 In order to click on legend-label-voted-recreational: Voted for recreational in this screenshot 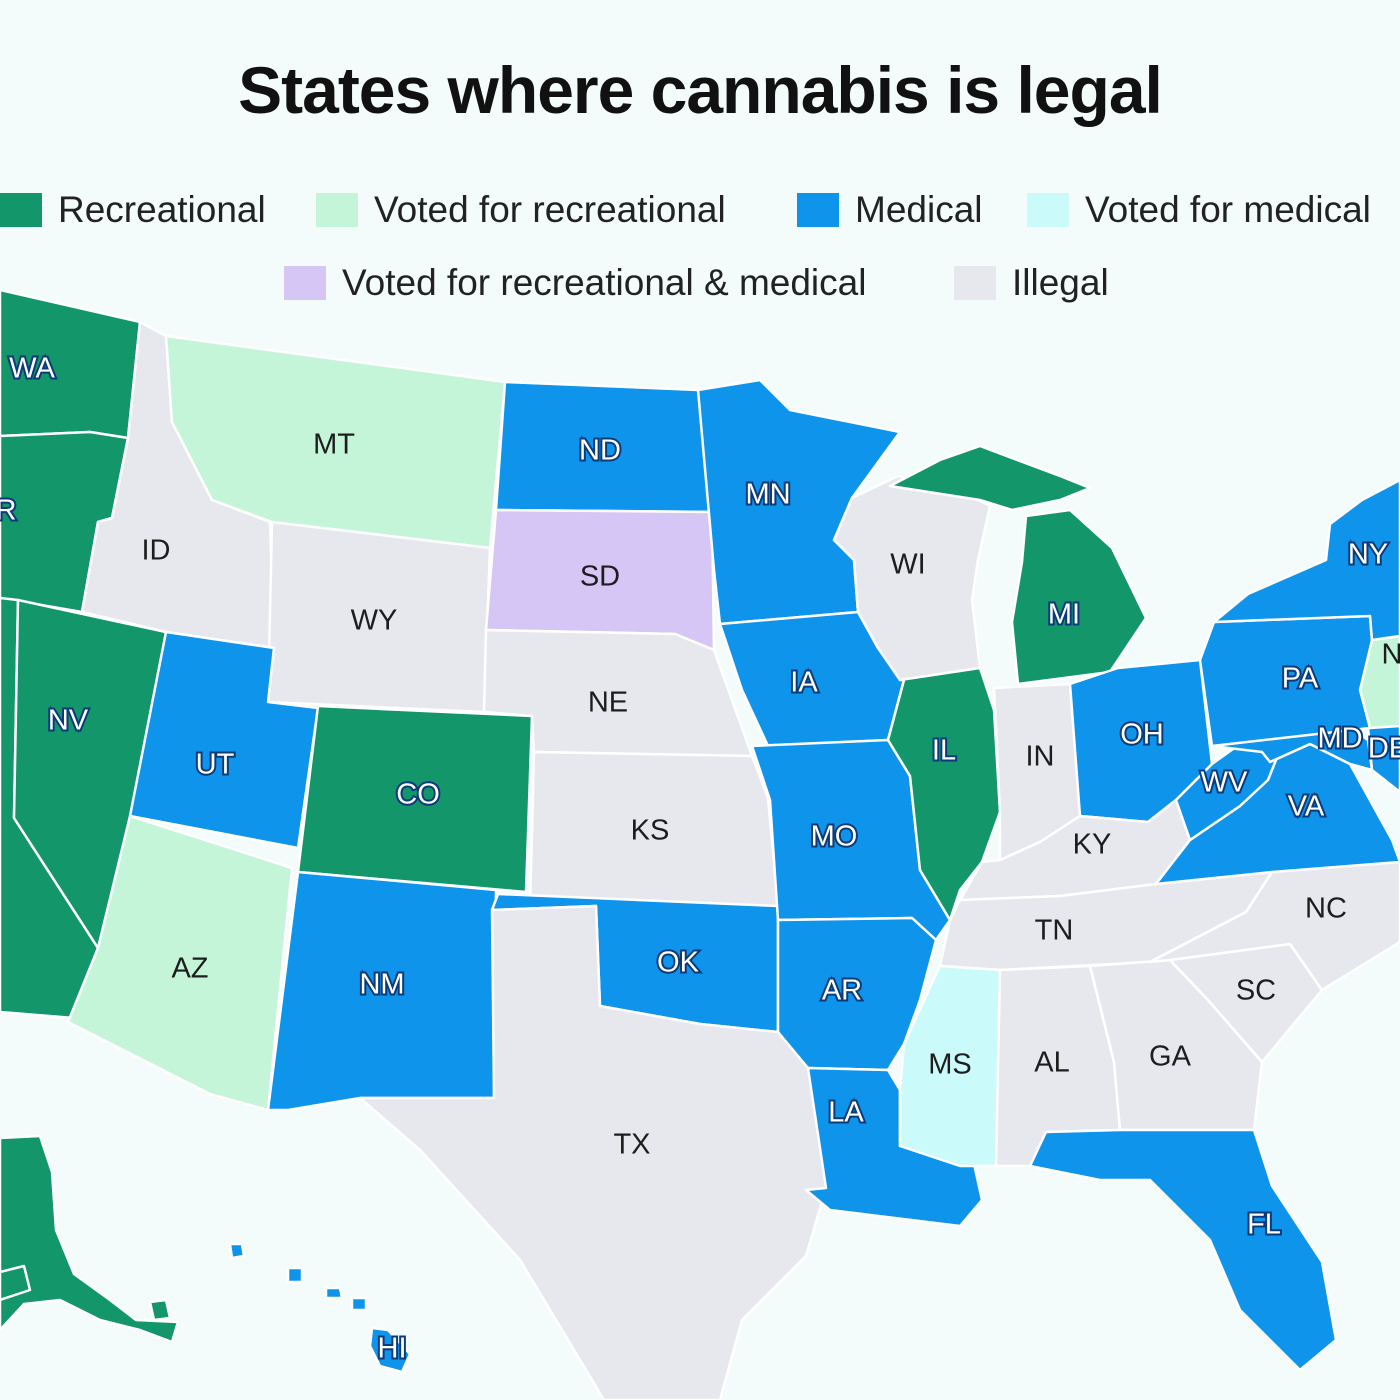, I will do `click(550, 209)`.